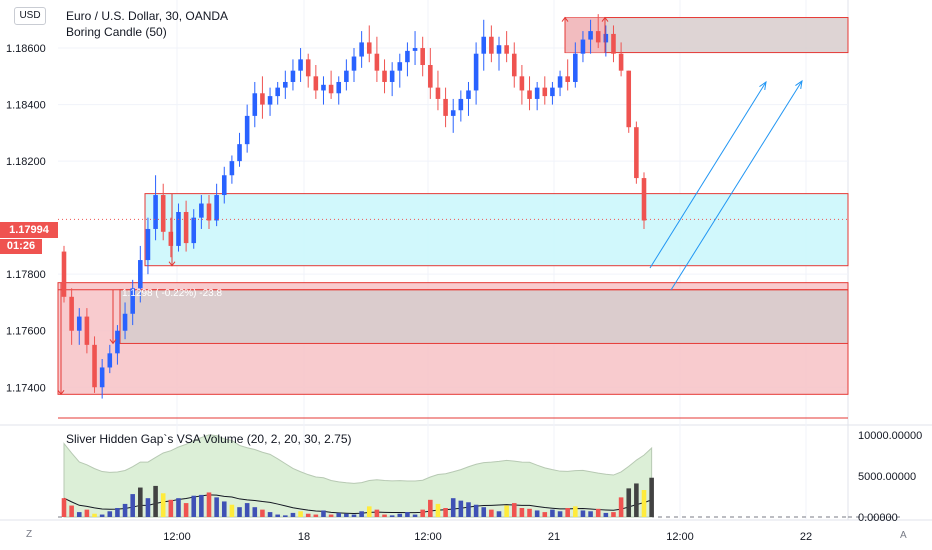 This screenshot has width=932, height=550. Describe the element at coordinates (887, 477) in the screenshot. I see `volume-axis-label: 5000.00000` at that location.